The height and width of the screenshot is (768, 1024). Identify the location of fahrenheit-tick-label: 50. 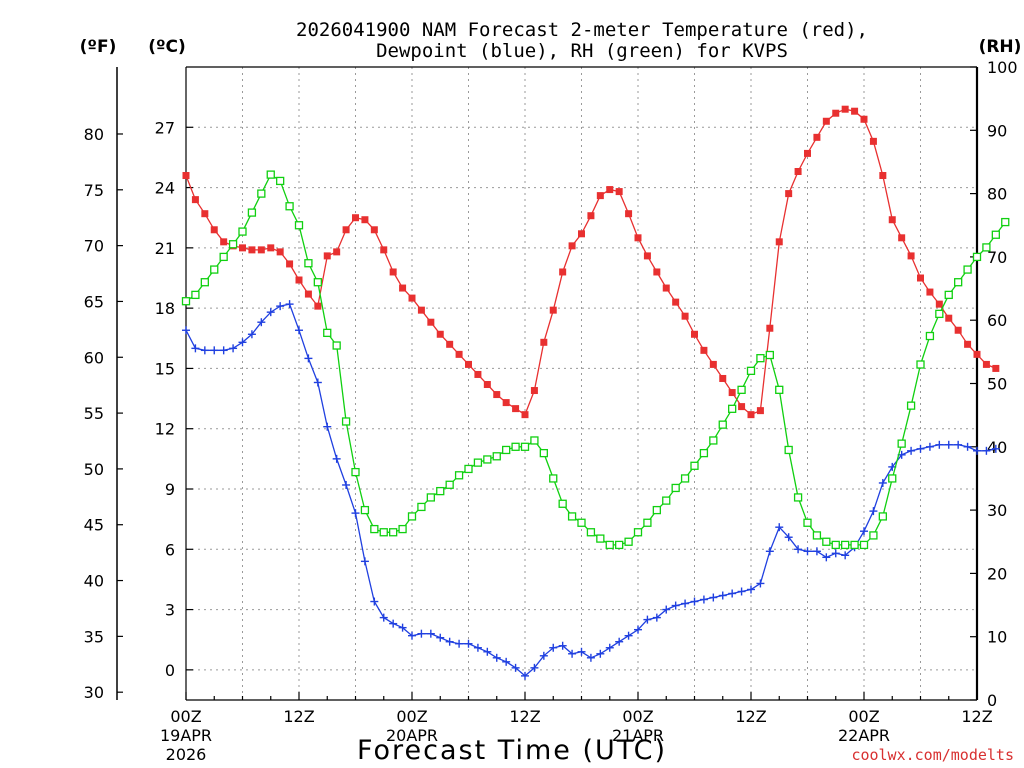
(94, 469).